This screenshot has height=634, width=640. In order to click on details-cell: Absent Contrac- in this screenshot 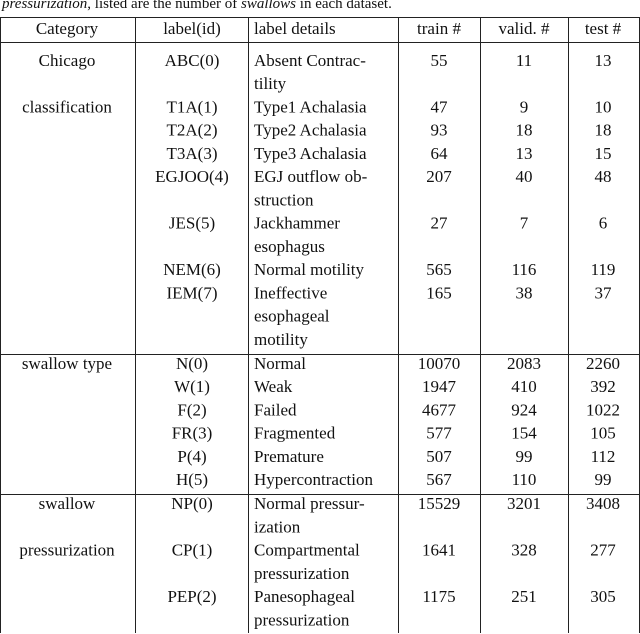, I will do `click(310, 60)`.